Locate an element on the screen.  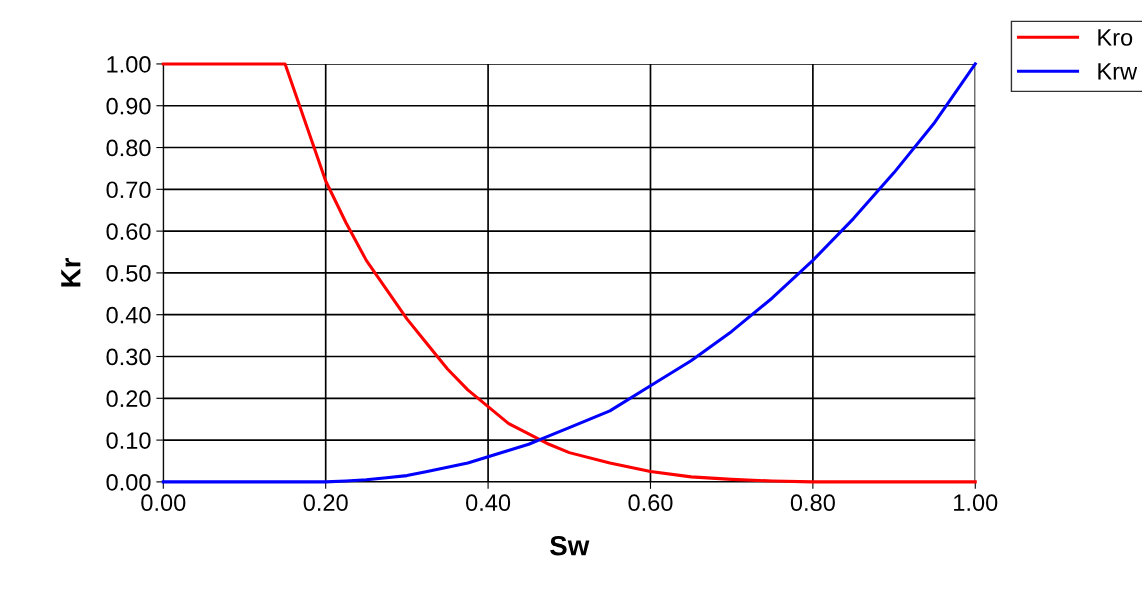
y-tick-label: 0.60 is located at coordinates (128, 231).